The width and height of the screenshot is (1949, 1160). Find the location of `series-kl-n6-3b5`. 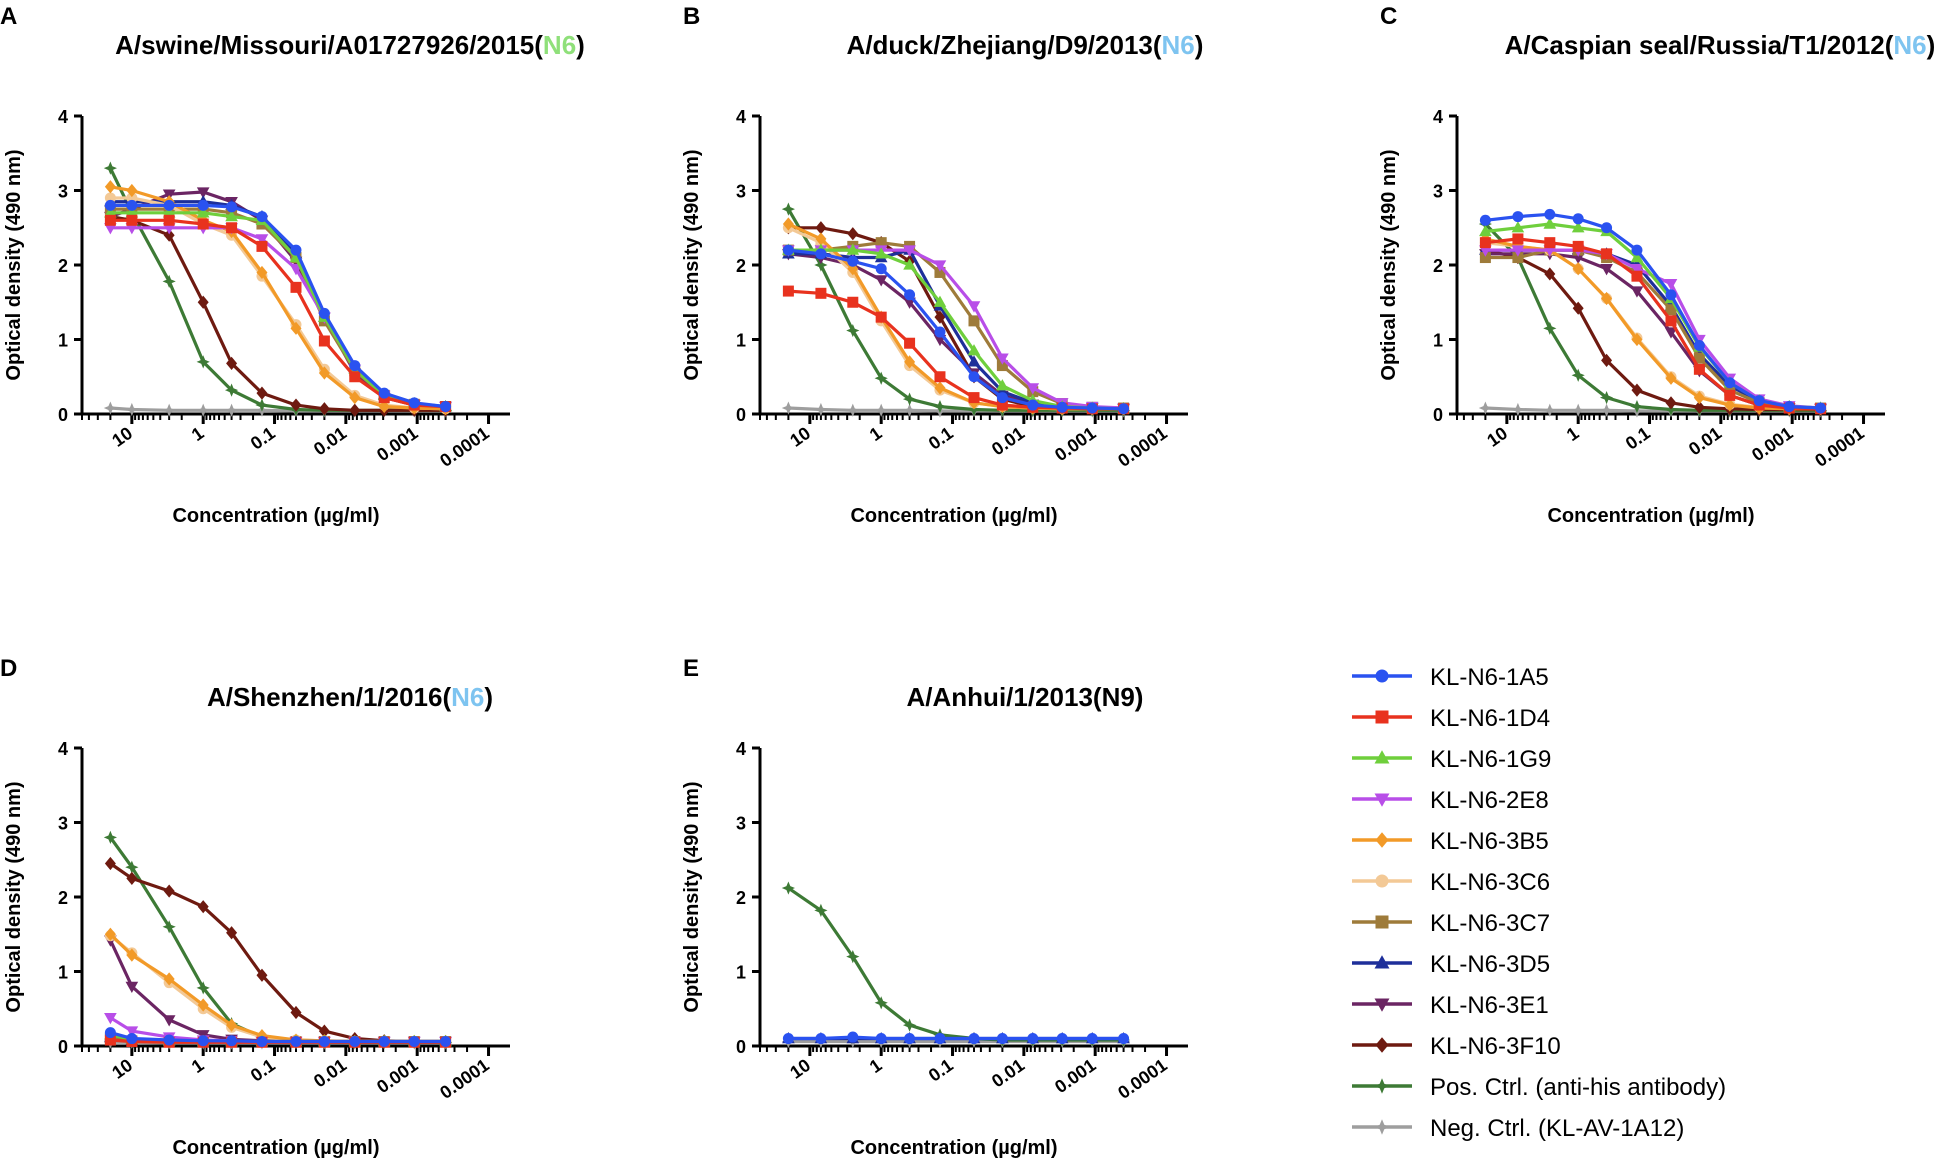

series-kl-n6-3b5 is located at coordinates (278, 298).